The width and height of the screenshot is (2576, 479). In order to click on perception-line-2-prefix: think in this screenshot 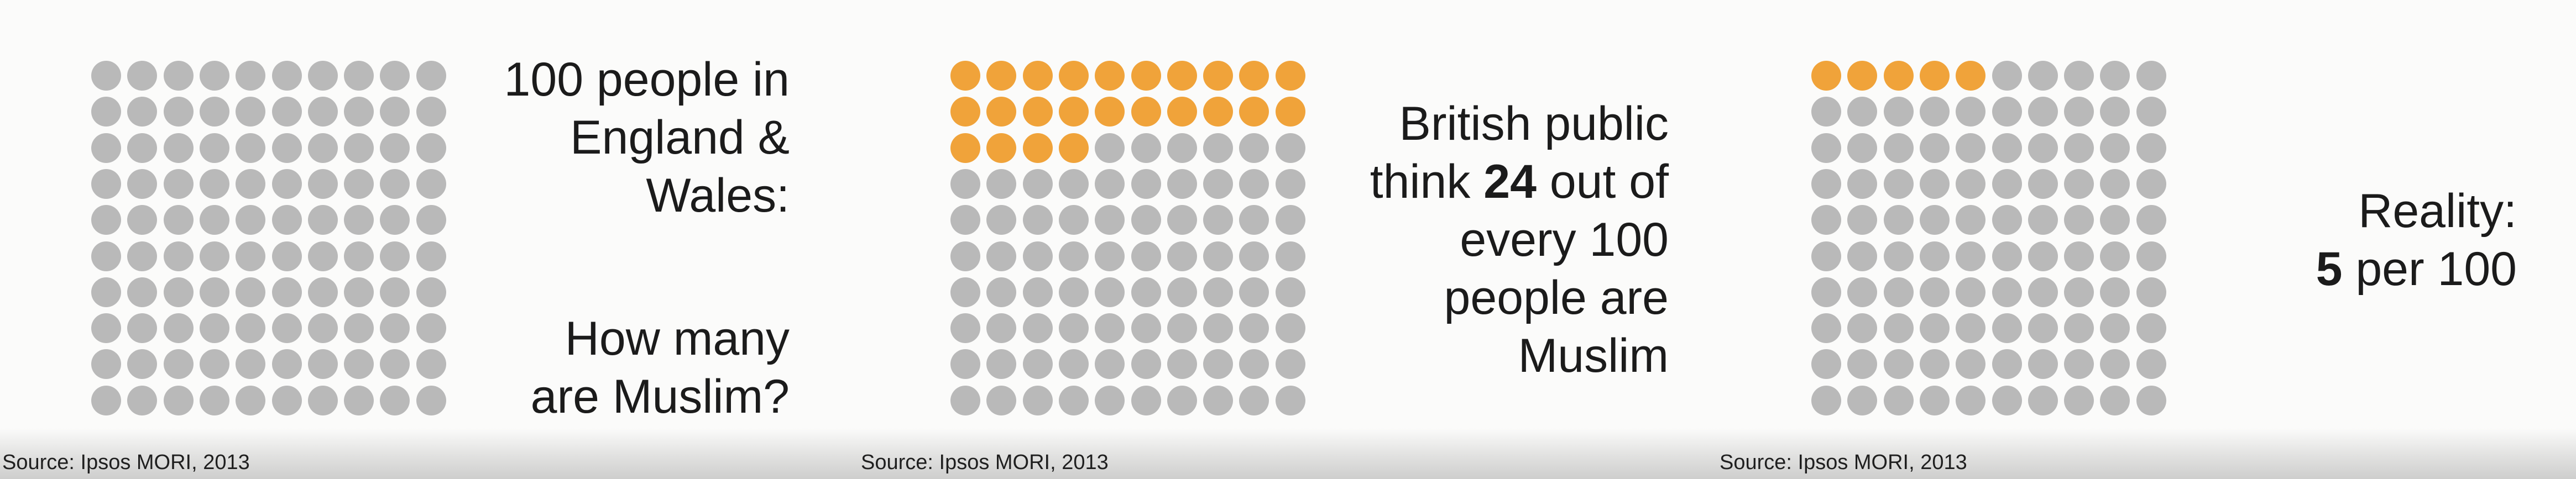, I will do `click(1427, 181)`.